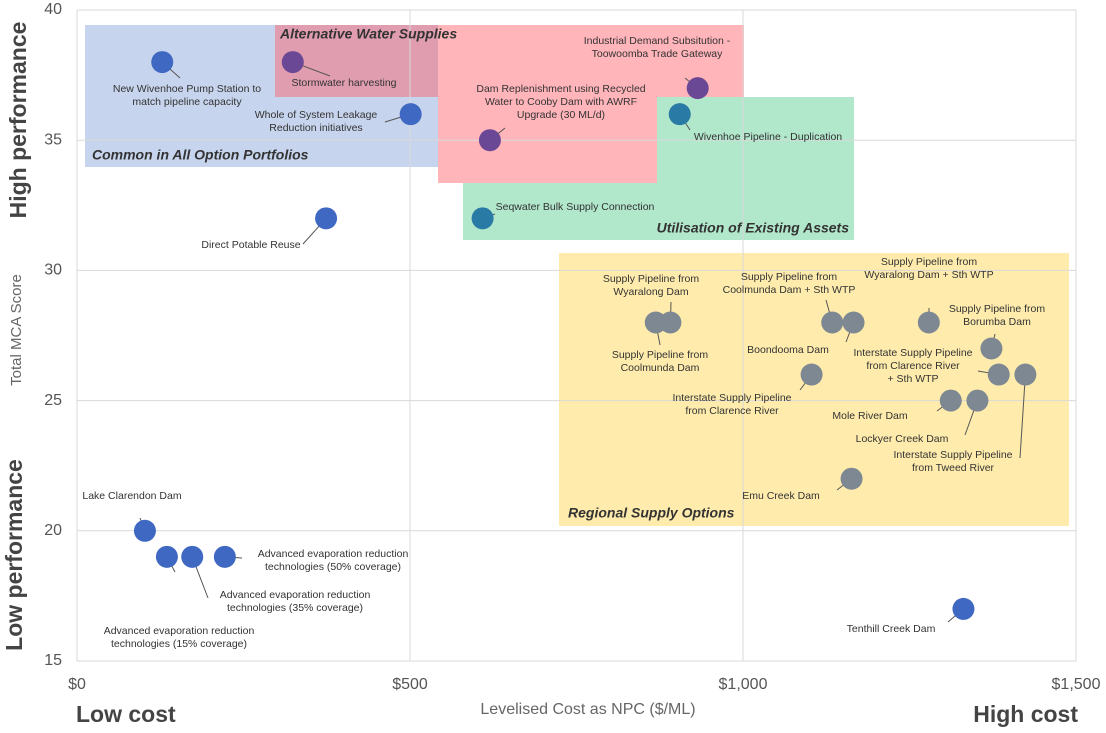 The height and width of the screenshot is (733, 1106). What do you see at coordinates (789, 290) in the screenshot?
I see `point-label: Coolmunda Dam + Sth WTP` at bounding box center [789, 290].